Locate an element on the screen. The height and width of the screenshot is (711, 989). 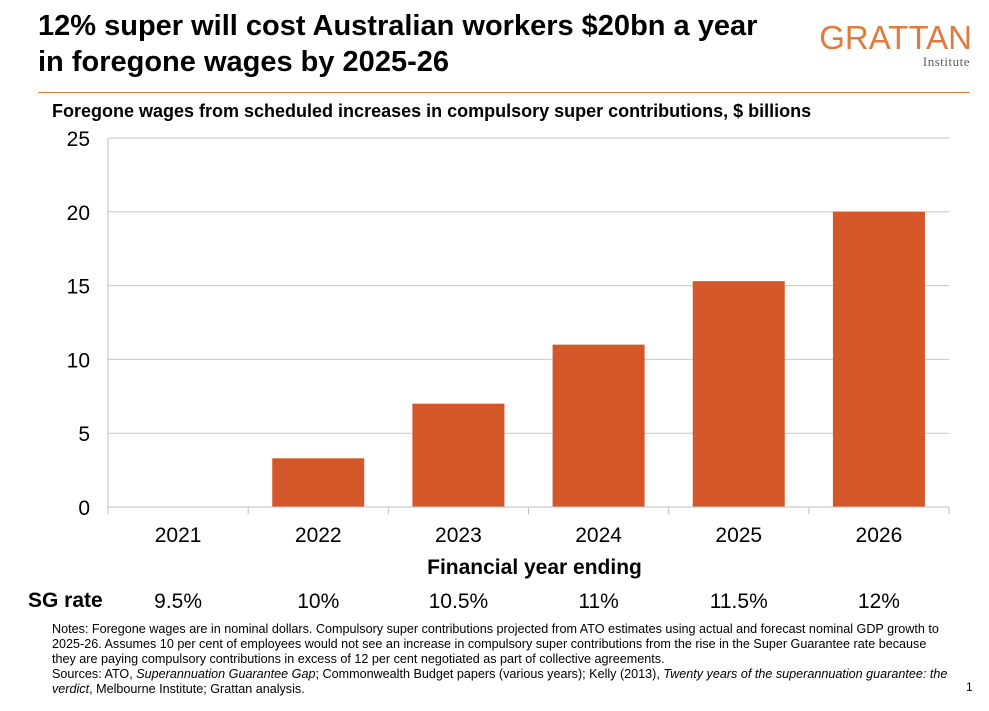
y-tick-label: 5 is located at coordinates (84, 434).